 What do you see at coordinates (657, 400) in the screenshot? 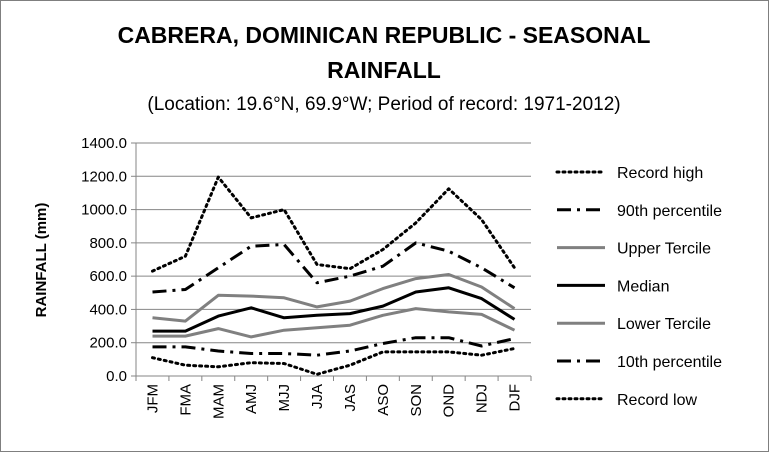
I see `legend-label-record-low: Record low` at bounding box center [657, 400].